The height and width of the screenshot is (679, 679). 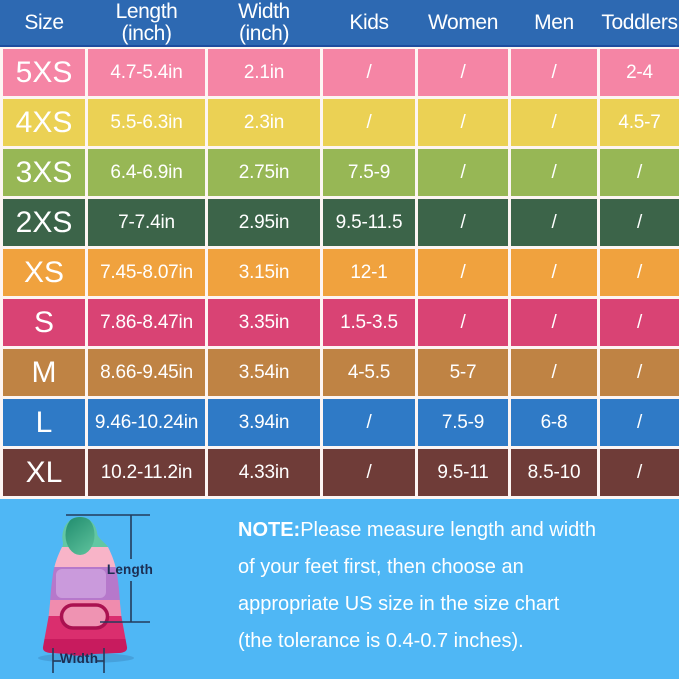 What do you see at coordinates (146, 272) in the screenshot?
I see `cell-length: 7.45-8.07in` at bounding box center [146, 272].